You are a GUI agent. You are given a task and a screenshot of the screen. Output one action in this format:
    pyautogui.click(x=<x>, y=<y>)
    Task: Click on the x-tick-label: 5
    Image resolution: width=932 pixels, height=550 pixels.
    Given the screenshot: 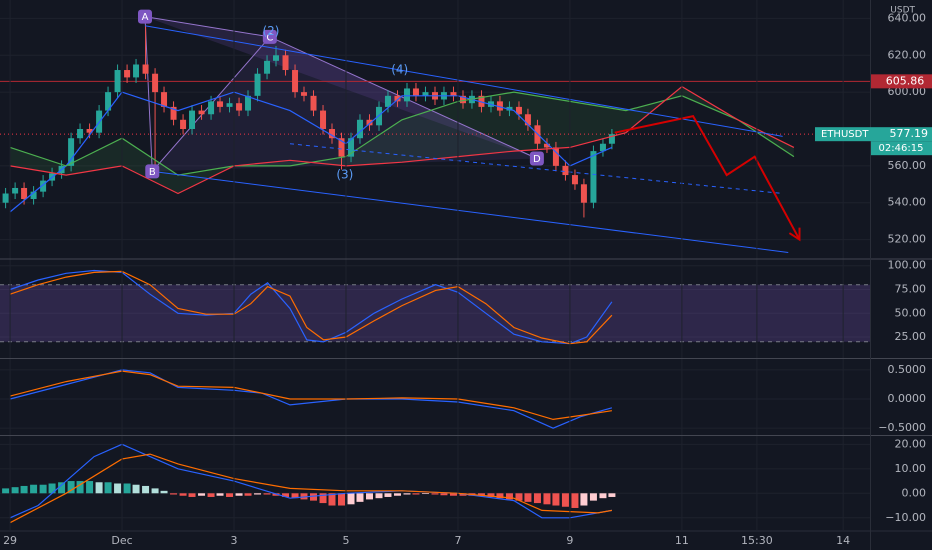 What is the action you would take?
    pyautogui.click(x=345, y=540)
    